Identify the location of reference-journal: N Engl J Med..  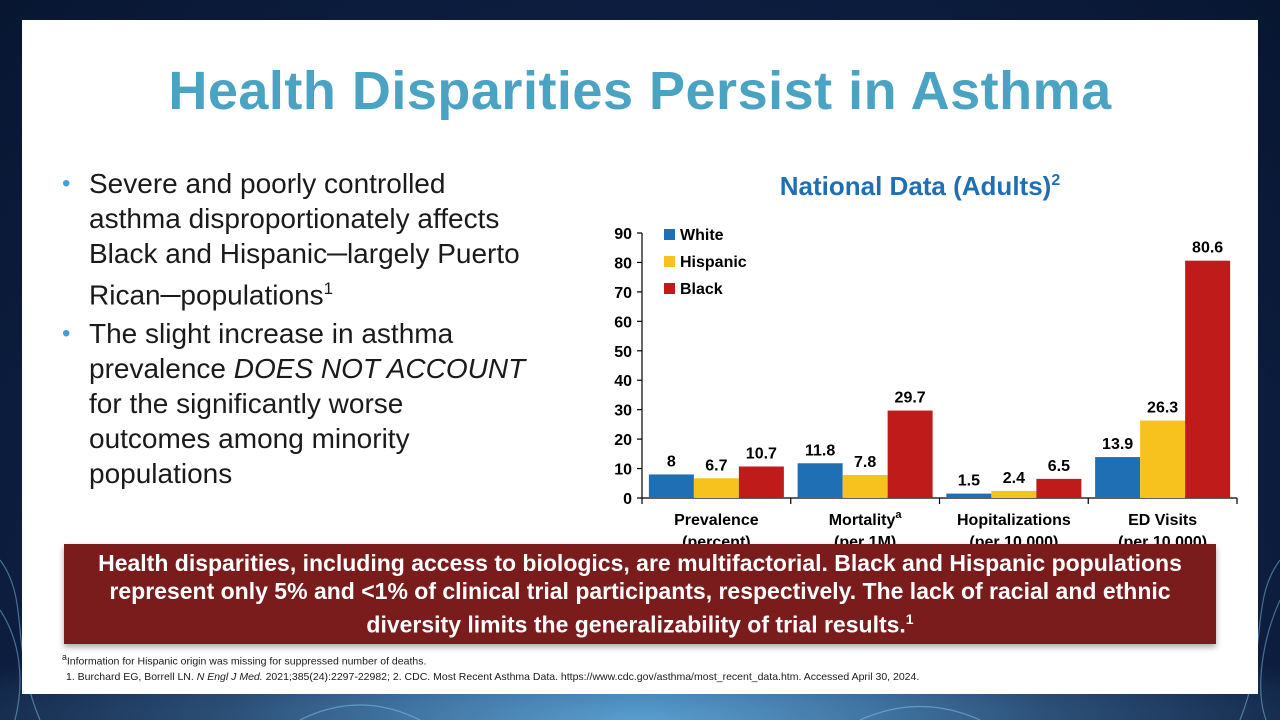
(229, 677).